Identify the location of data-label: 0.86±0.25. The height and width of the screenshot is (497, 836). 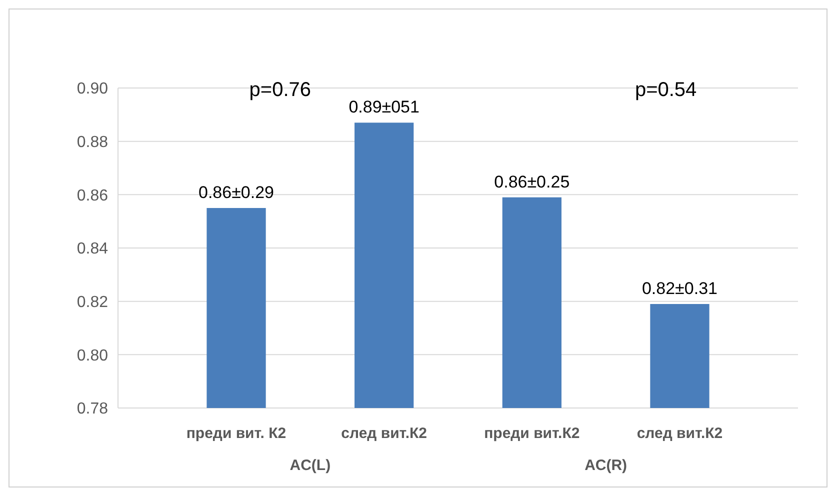
(532, 182).